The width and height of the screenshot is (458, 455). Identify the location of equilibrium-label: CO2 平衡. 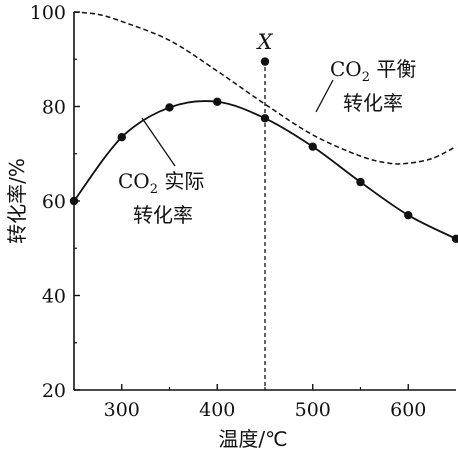
(373, 71).